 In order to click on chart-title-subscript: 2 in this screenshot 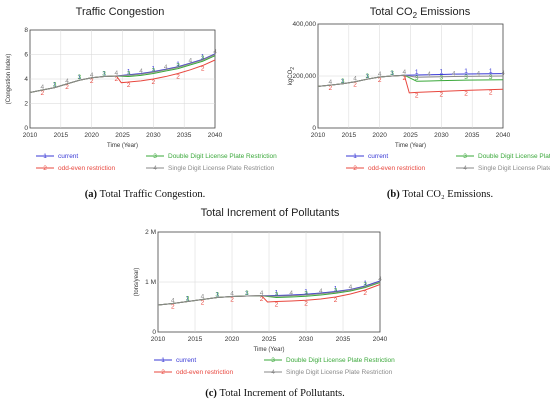, I will do `click(415, 15)`.